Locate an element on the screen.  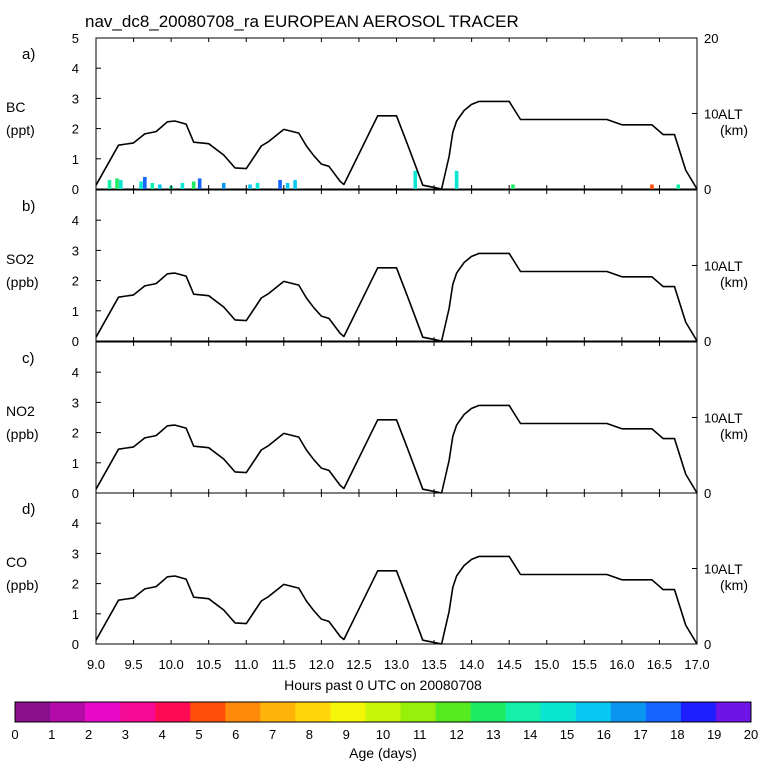
colorbar-tick-label: 10 is located at coordinates (383, 734).